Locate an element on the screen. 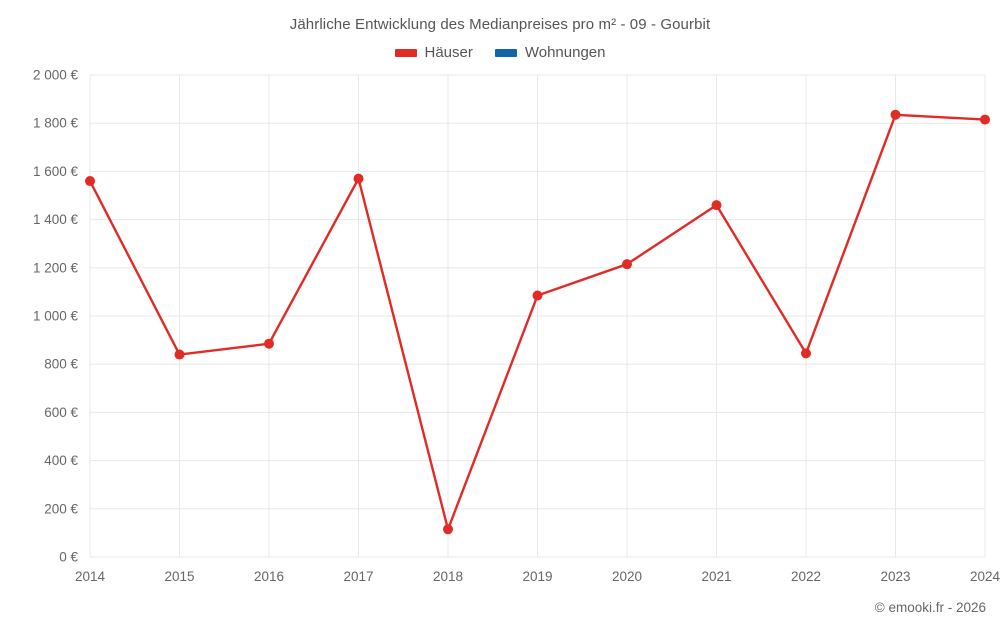  y-tick-label: 1 800 € is located at coordinates (56, 123).